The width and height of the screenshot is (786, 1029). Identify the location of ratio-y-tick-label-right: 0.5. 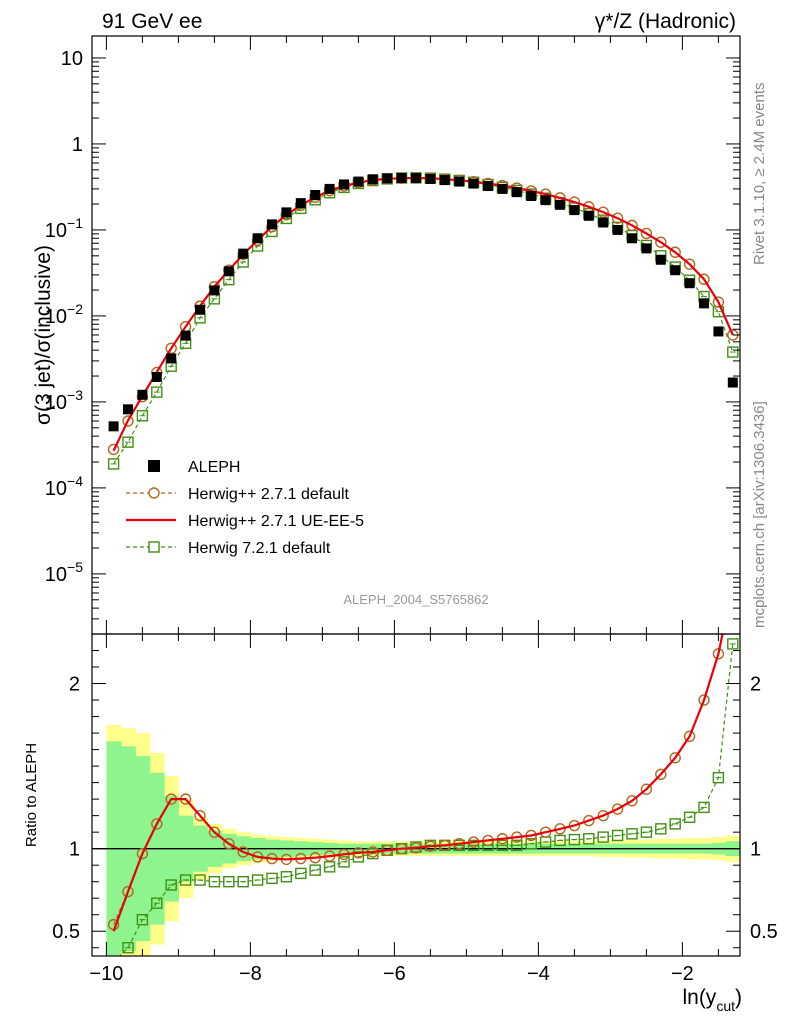
(764, 932).